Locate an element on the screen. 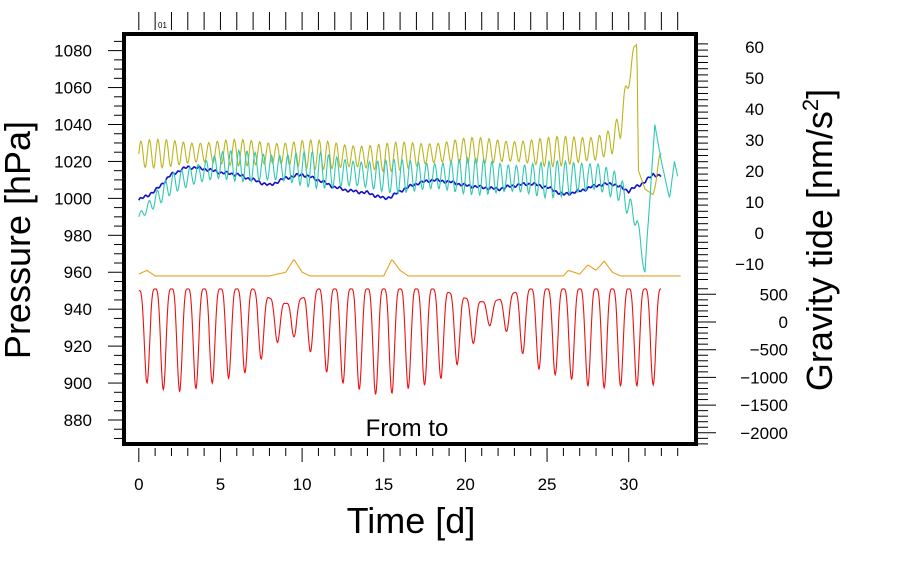 This screenshot has height=568, width=900. x-tick-label: 10 is located at coordinates (302, 484).